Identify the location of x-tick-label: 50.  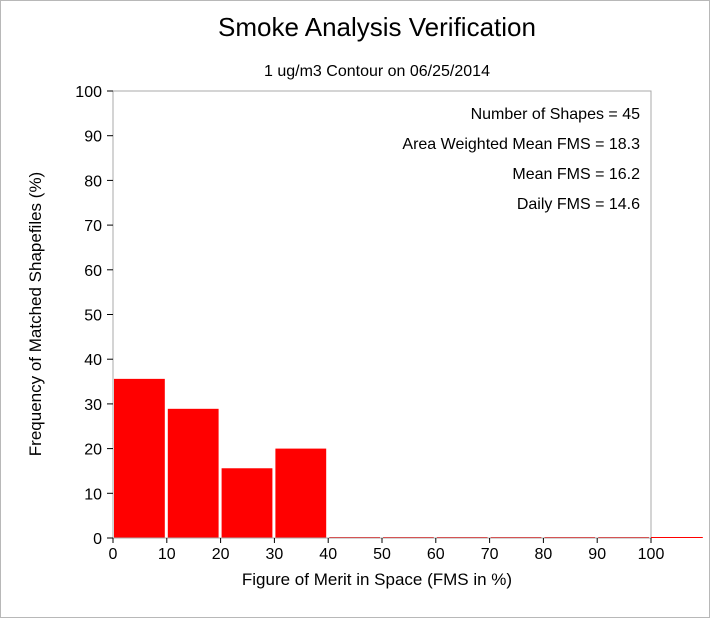
(382, 554).